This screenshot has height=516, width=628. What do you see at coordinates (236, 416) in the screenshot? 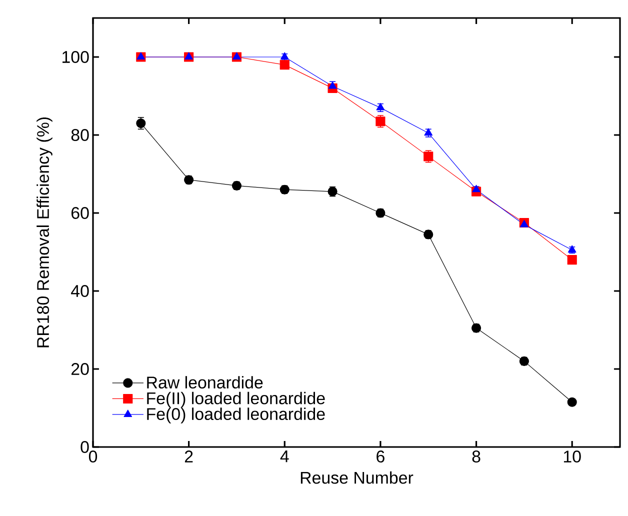
I see `legend-label: Fe(0) loaded leonardide` at bounding box center [236, 416].